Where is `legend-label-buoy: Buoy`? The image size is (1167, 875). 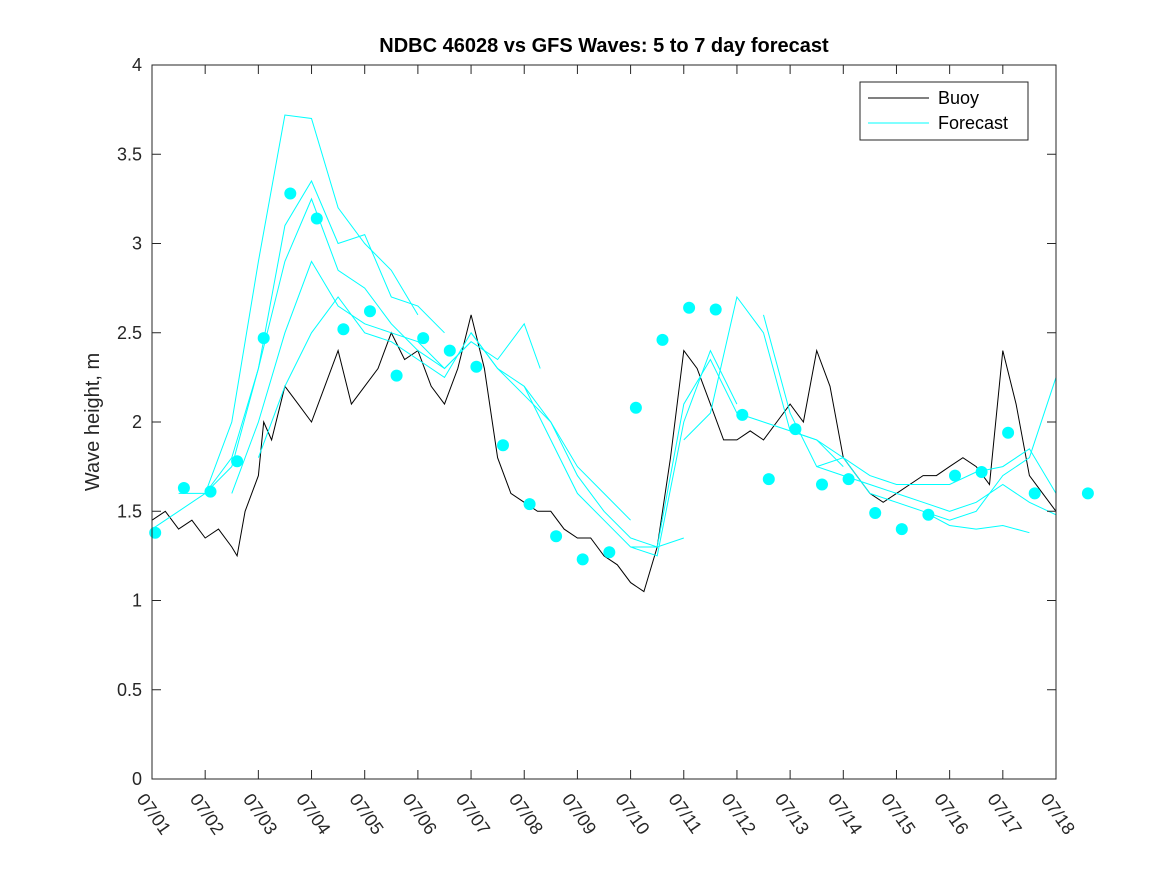 legend-label-buoy: Buoy is located at coordinates (958, 98).